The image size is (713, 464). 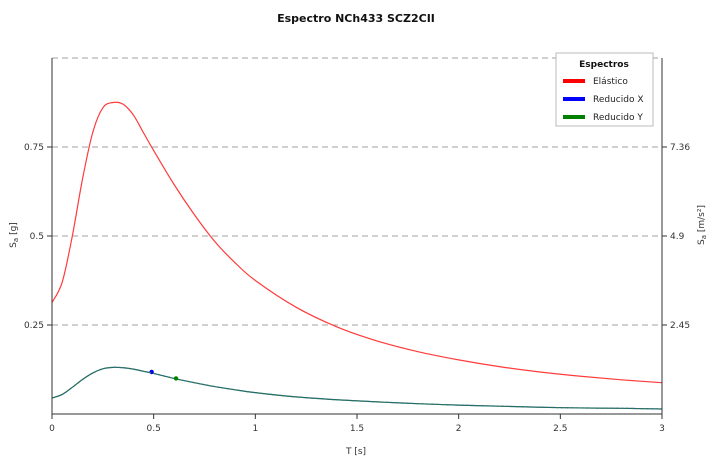 What do you see at coordinates (356, 18) in the screenshot?
I see `chart-title: Espectro NCh433 SCZ2CII` at bounding box center [356, 18].